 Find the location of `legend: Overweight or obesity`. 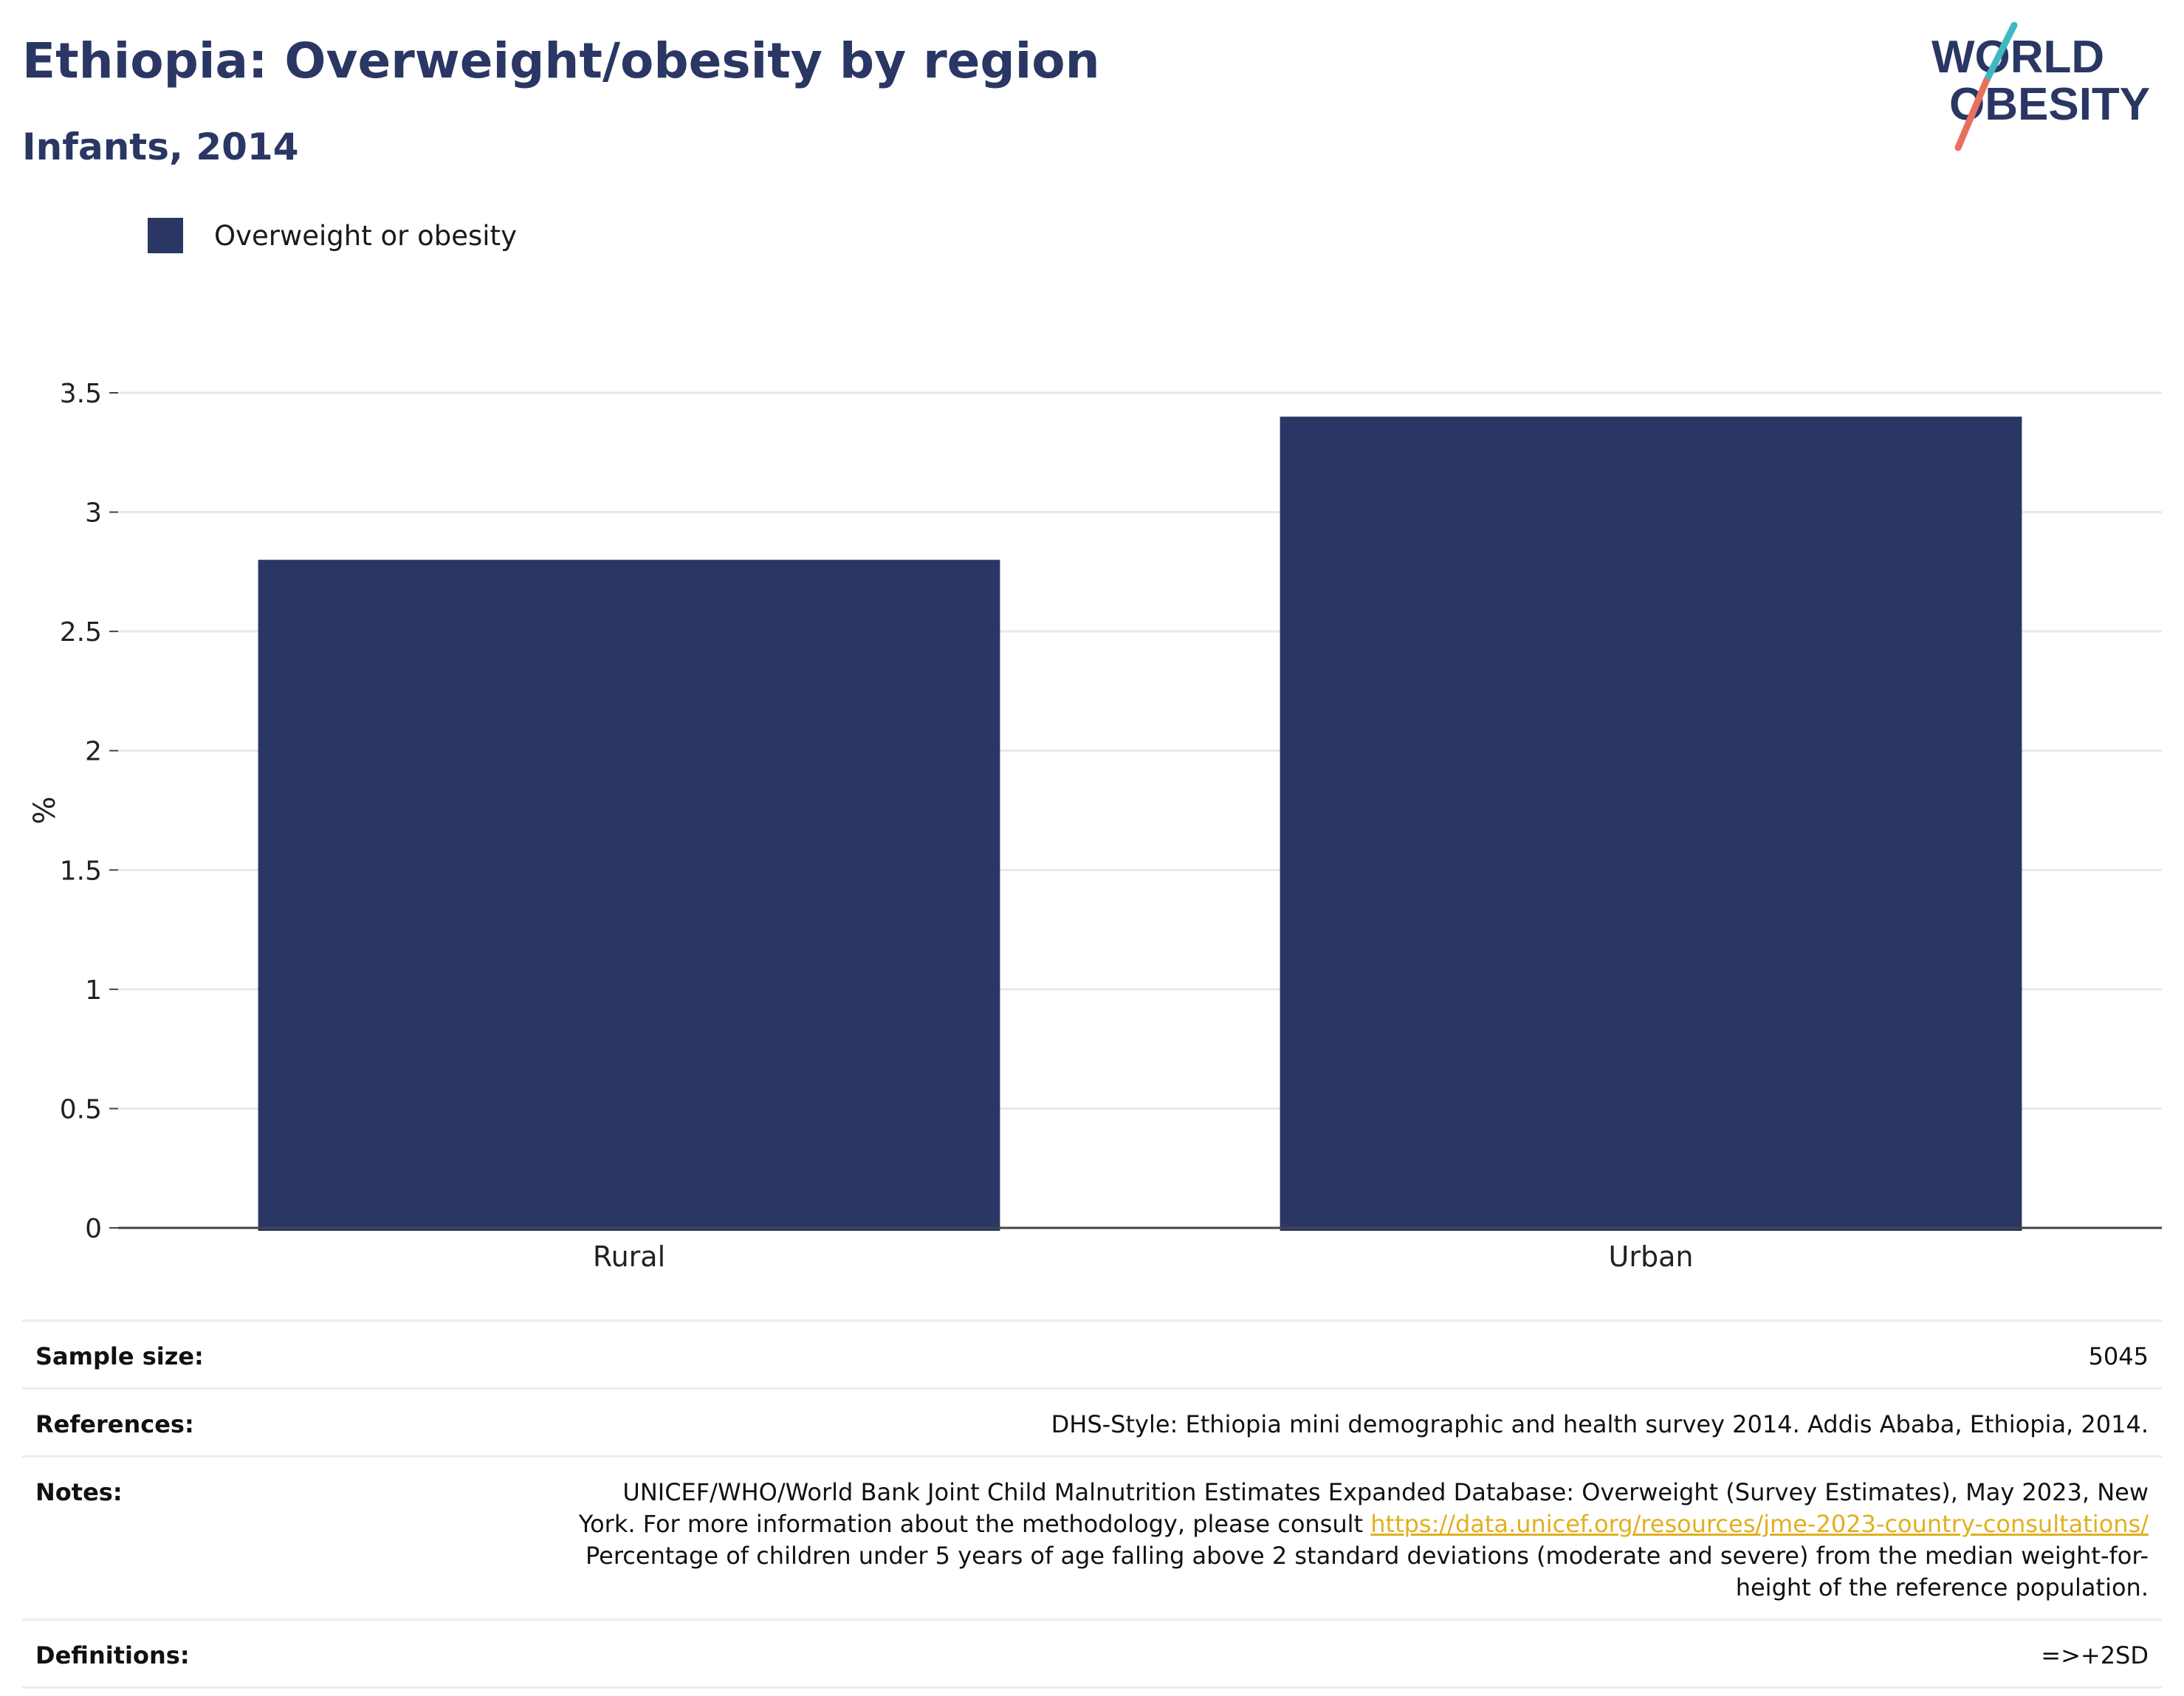

legend: Overweight or obesity is located at coordinates (333, 235).